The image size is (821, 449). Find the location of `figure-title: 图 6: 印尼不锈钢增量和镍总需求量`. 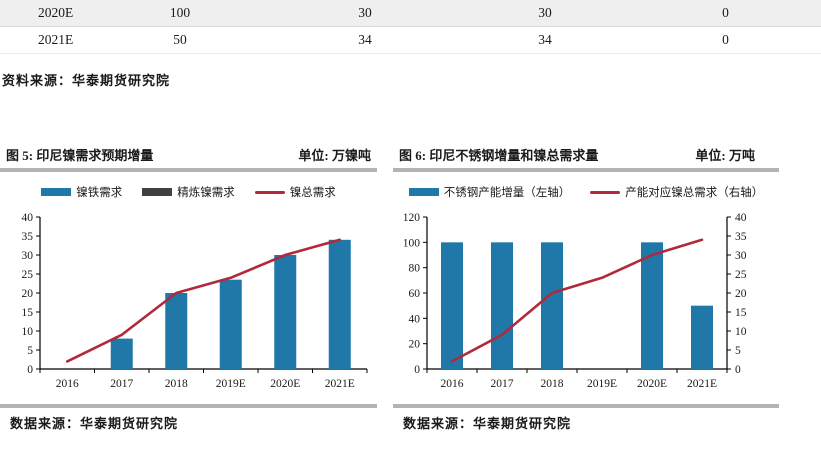

figure-title: 图 6: 印尼不锈钢增量和镍总需求量 is located at coordinates (499, 155).